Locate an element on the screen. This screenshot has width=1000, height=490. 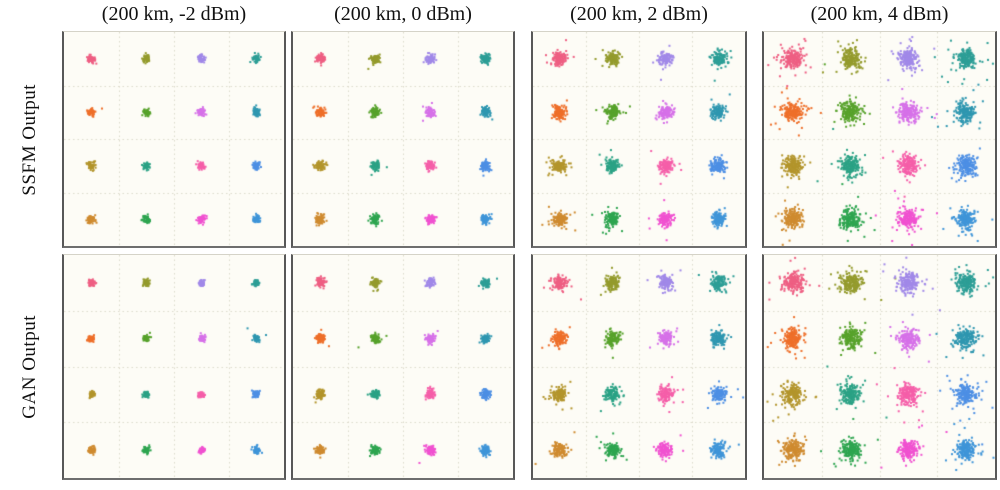
subplot-gan-4dbm is located at coordinates (879, 367).